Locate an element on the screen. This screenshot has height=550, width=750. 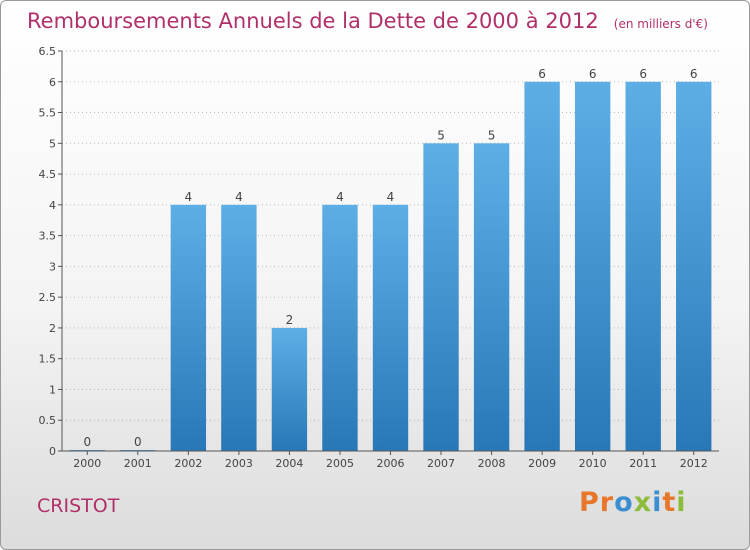
y-tick-label: 1.5 is located at coordinates (48, 359).